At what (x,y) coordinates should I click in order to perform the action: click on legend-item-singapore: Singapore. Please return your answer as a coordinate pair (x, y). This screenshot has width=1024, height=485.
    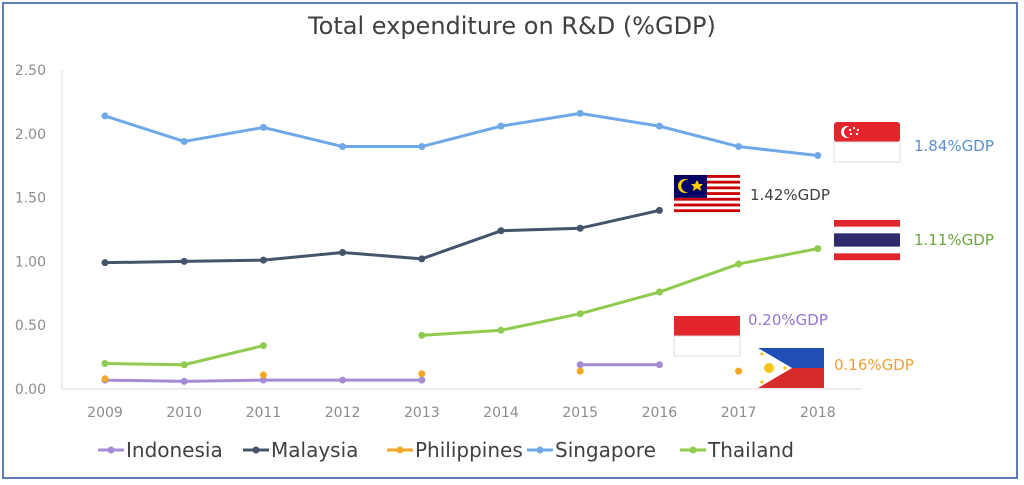
    Looking at the image, I should click on (591, 450).